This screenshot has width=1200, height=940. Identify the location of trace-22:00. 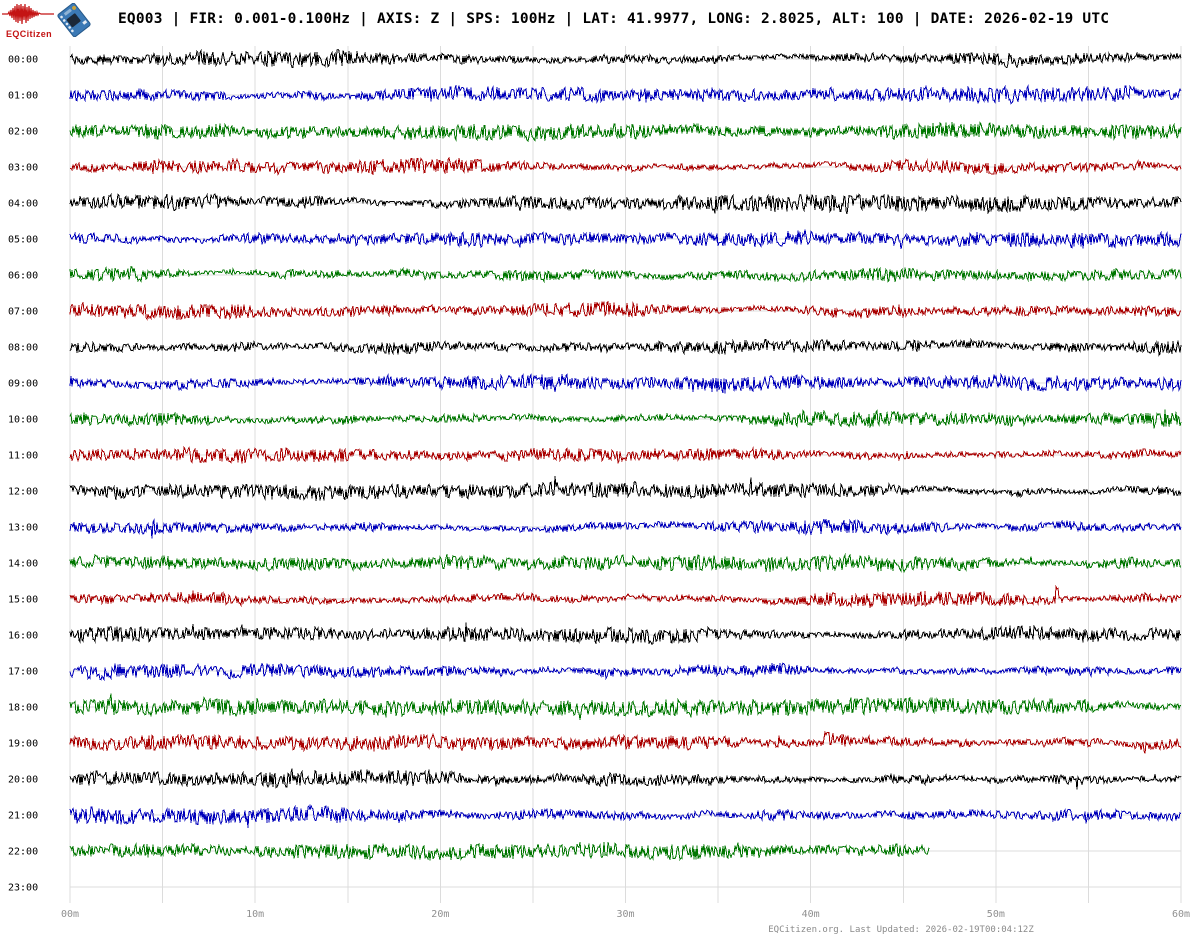
(499, 851).